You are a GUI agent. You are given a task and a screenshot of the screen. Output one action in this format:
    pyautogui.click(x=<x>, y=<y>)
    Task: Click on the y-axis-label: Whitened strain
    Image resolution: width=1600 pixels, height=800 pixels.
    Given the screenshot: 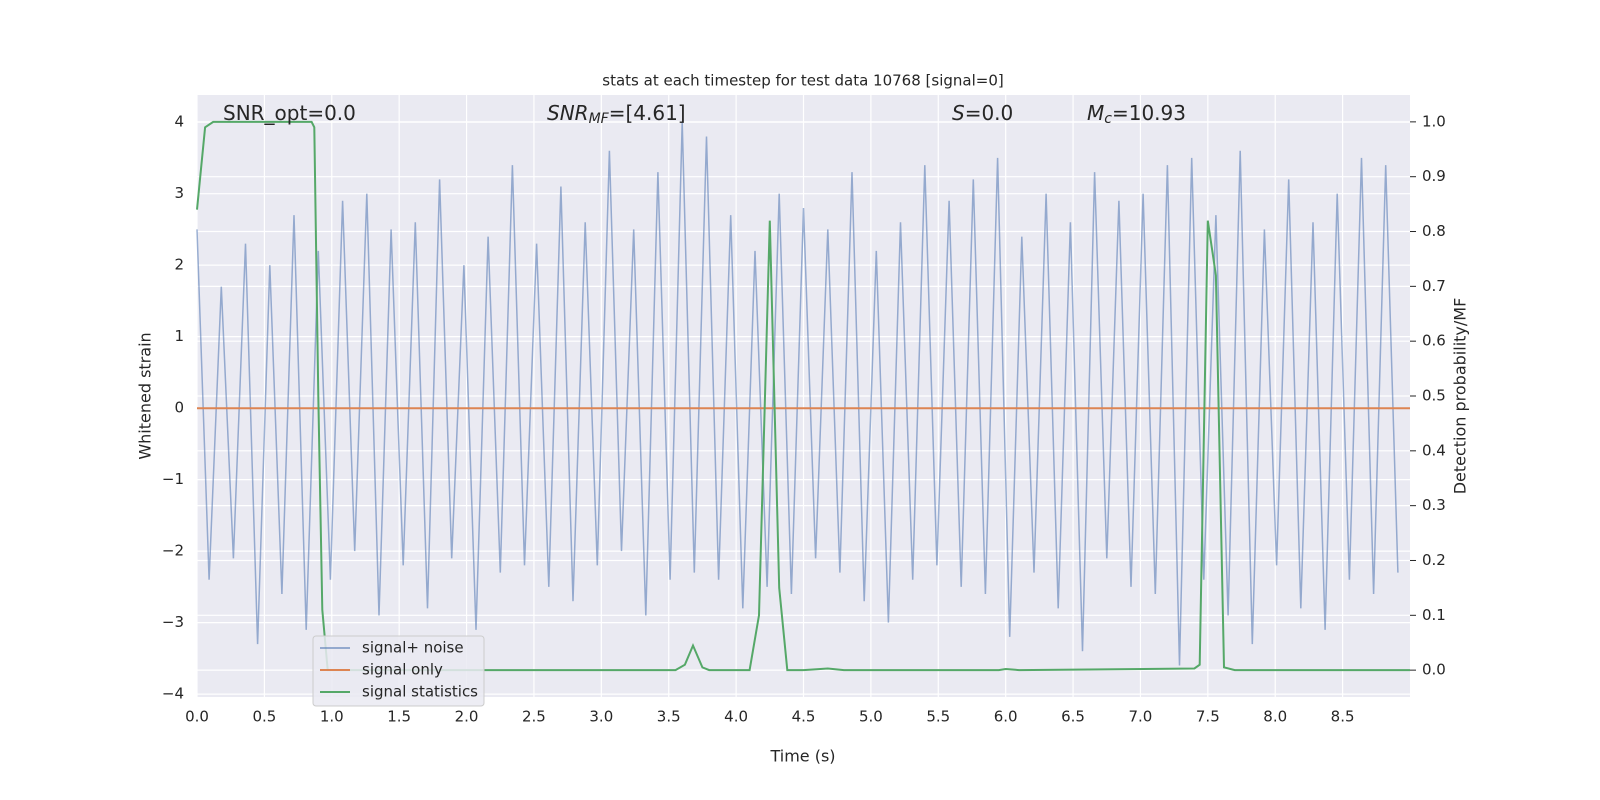 What is the action you would take?
    pyautogui.click(x=145, y=395)
    